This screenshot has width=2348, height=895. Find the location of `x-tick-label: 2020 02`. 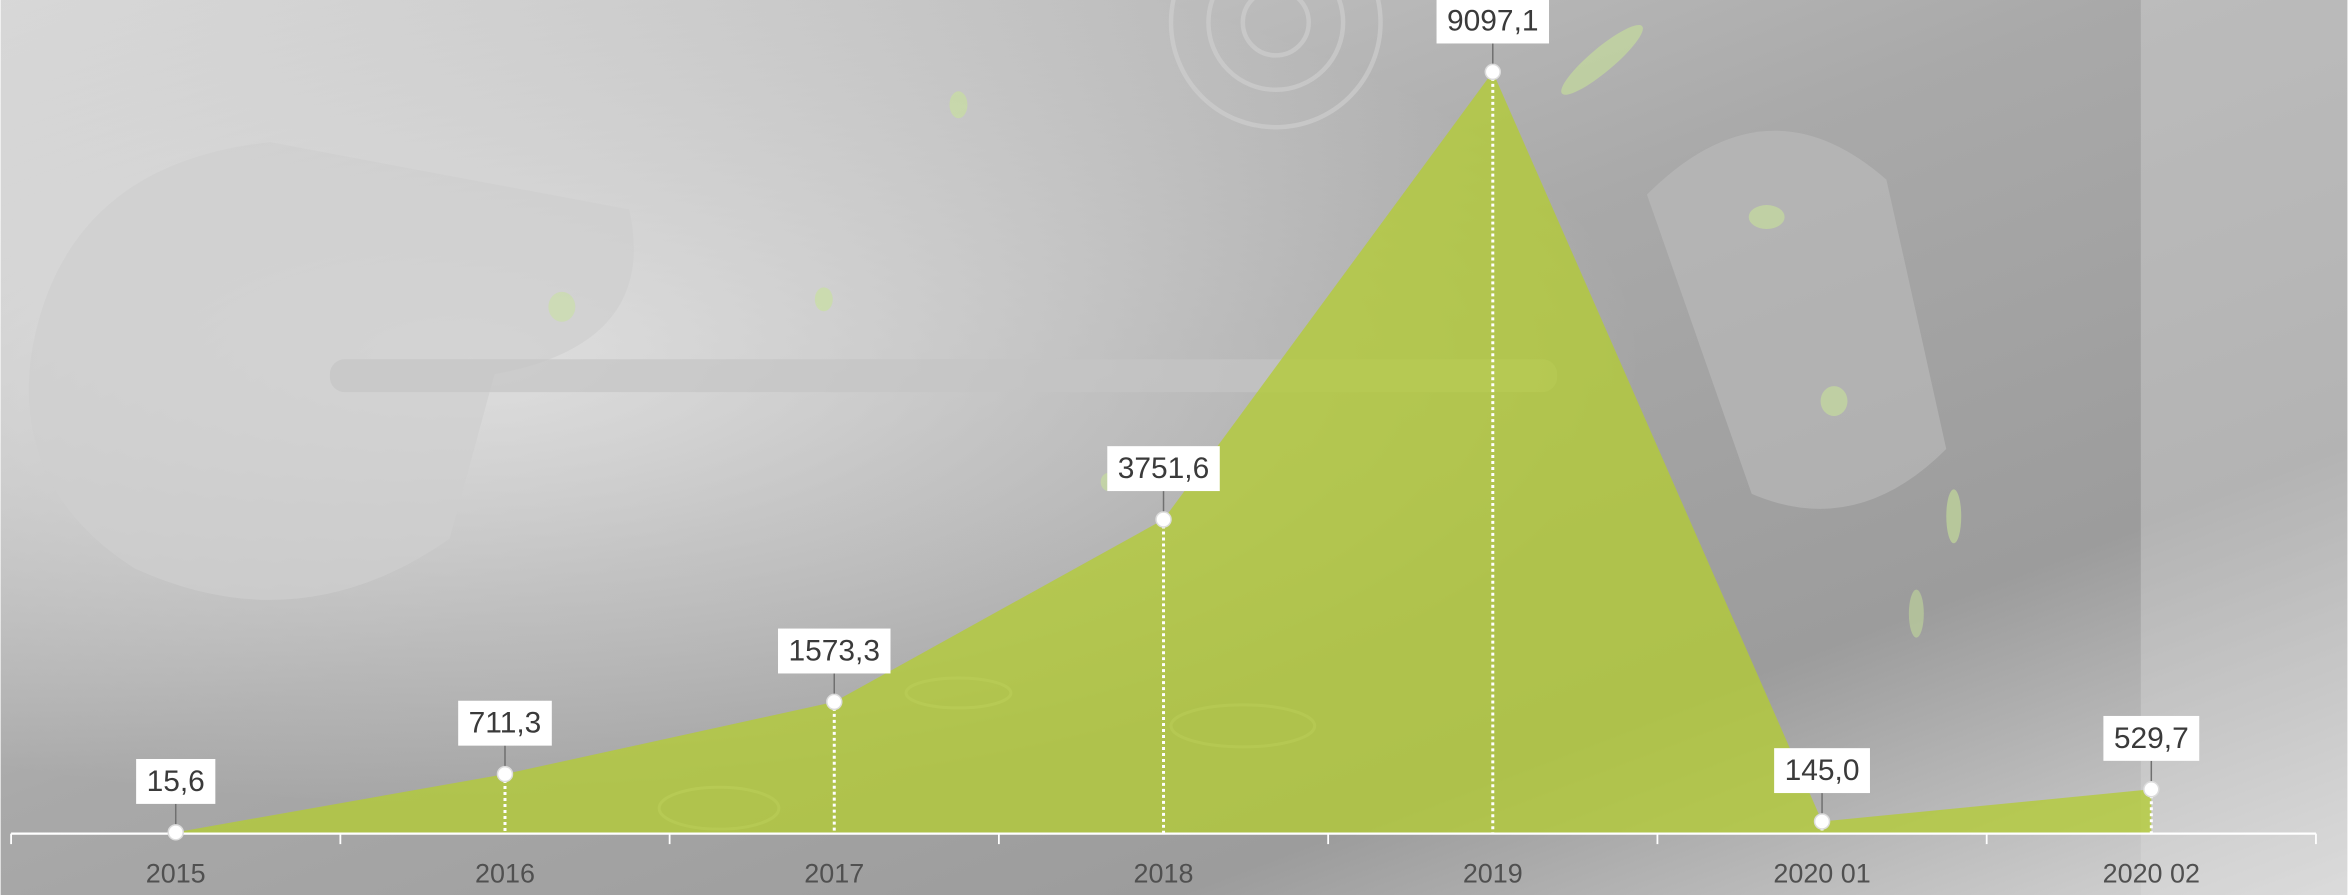

x-tick-label: 2020 02 is located at coordinates (2151, 874).